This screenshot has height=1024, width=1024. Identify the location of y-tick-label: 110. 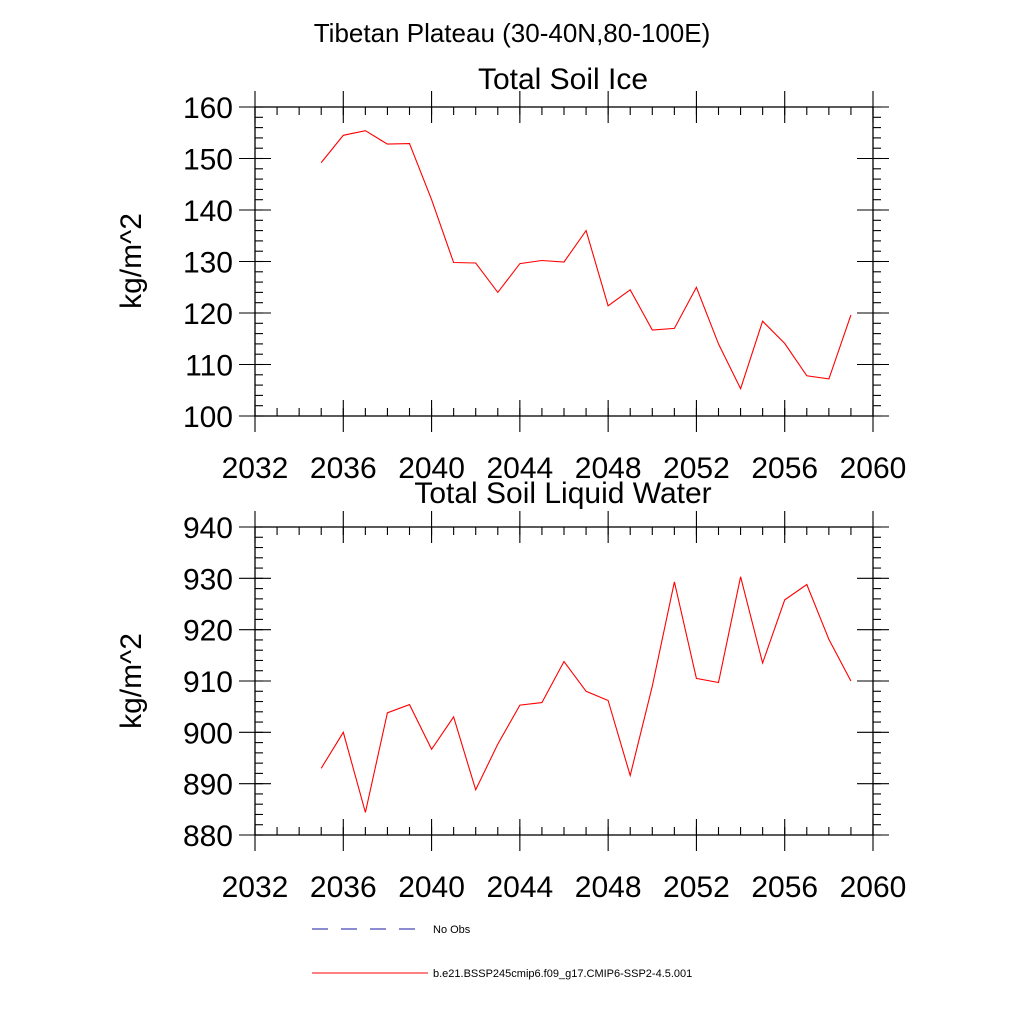
(209, 366).